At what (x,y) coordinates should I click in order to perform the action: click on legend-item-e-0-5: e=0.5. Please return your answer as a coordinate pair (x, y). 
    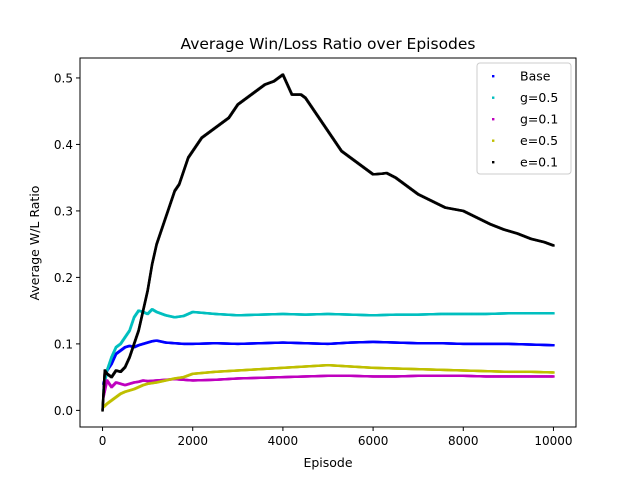
    Looking at the image, I should click on (525, 140).